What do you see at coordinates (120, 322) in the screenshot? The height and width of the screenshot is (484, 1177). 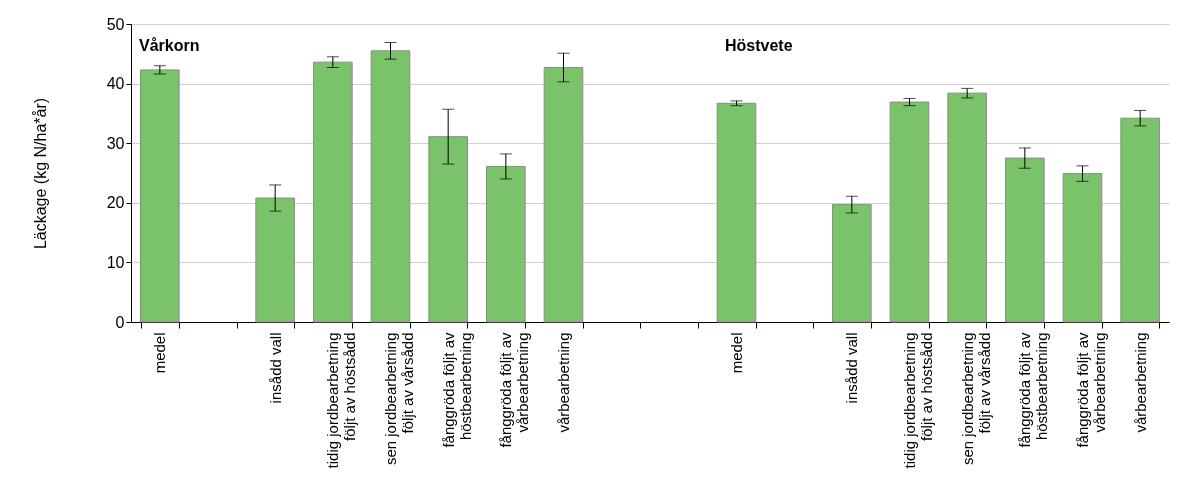 I see `y-tick-label: 0` at bounding box center [120, 322].